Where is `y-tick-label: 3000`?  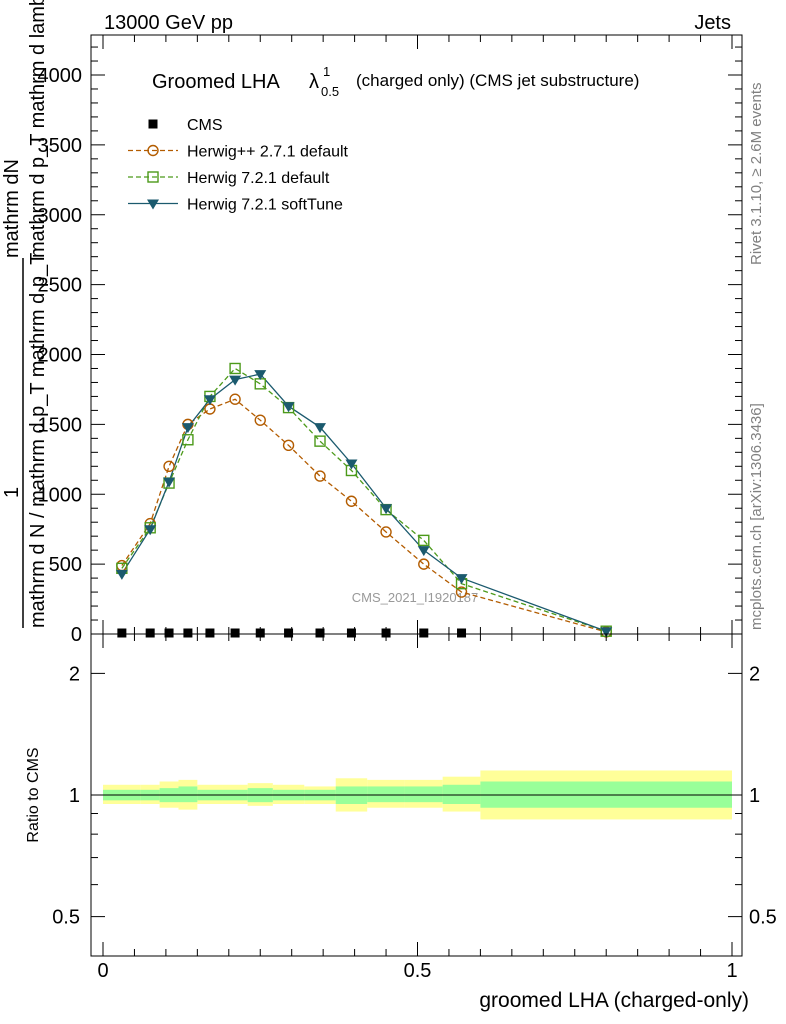
y-tick-label: 3000 is located at coordinates (60, 216).